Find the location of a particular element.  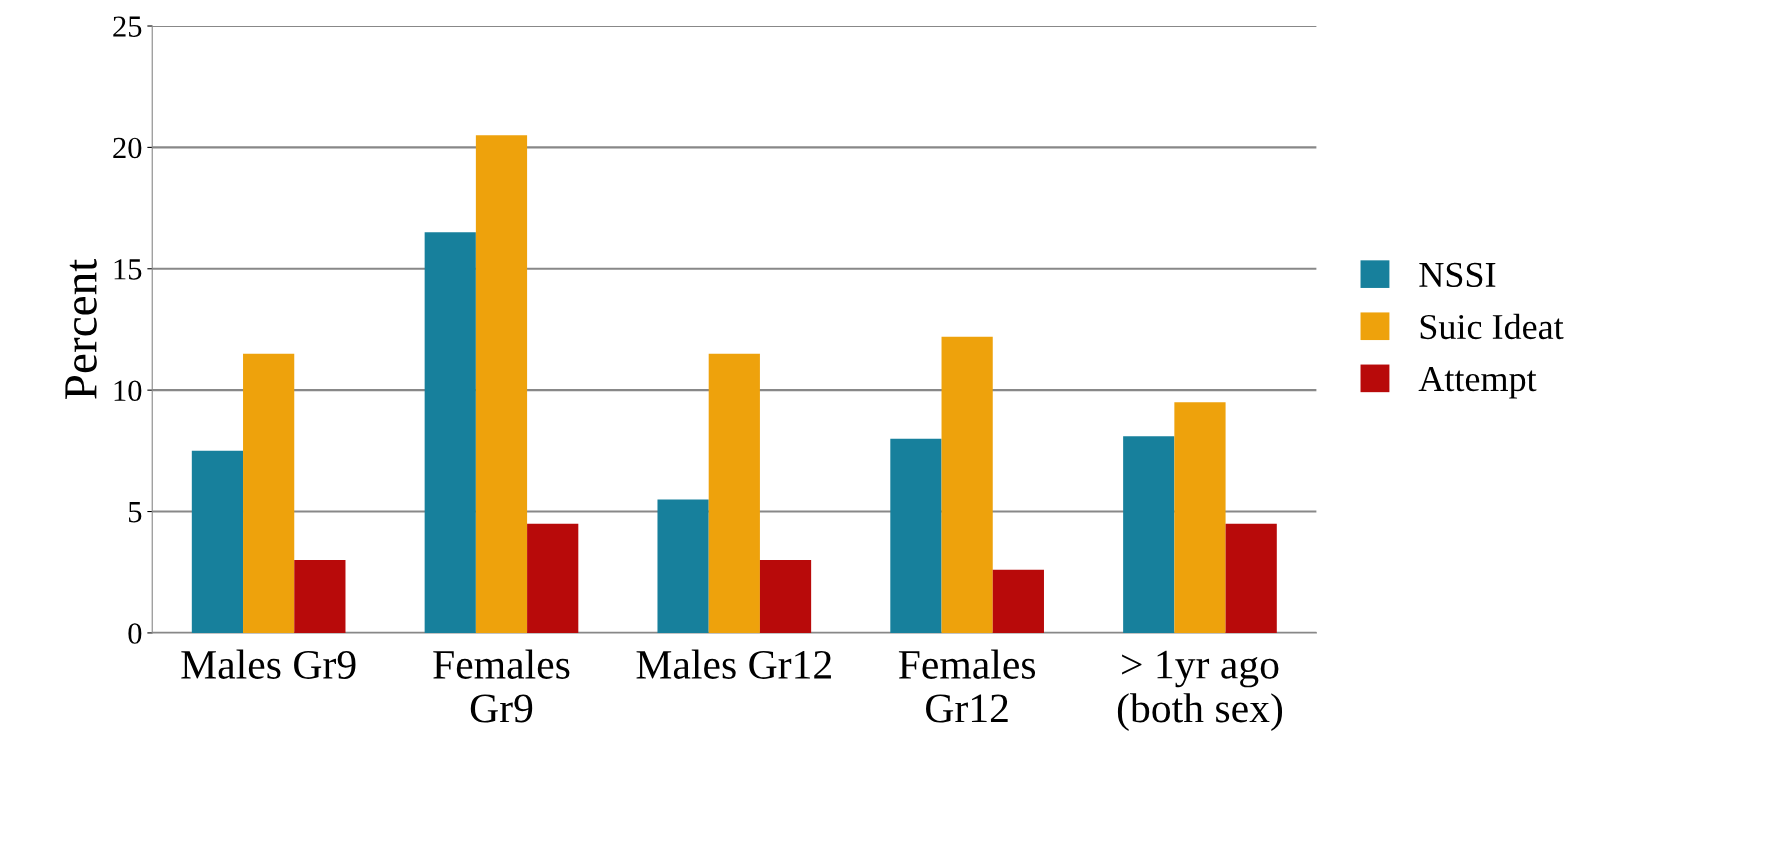

x-tick-label: Males Gr12 is located at coordinates (733, 664).